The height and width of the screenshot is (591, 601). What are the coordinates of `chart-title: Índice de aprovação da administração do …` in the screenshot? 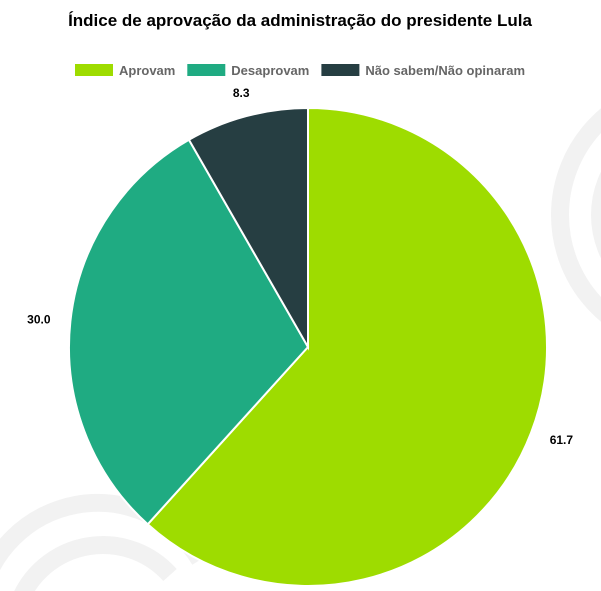 It's located at (300, 20).